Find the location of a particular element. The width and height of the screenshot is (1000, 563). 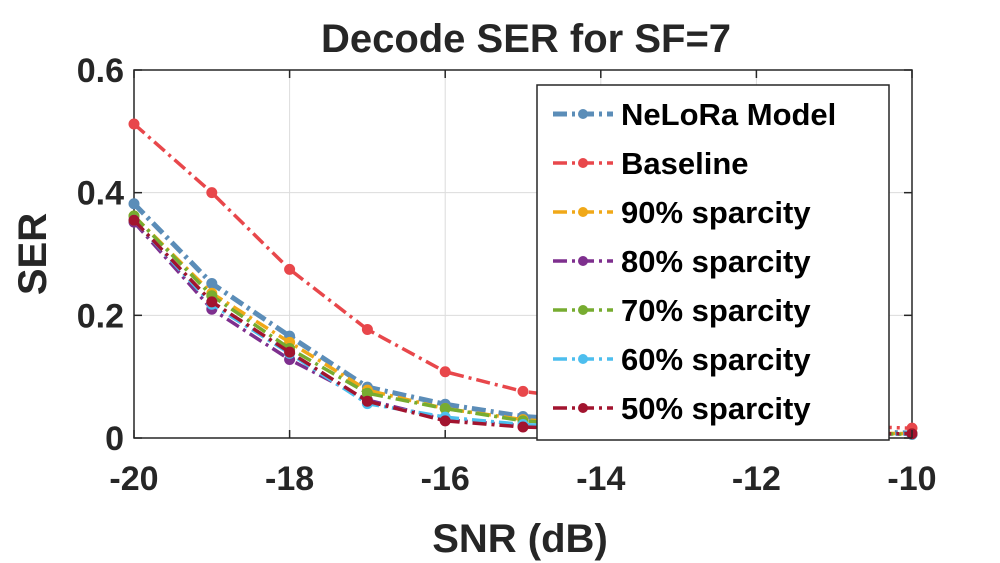

x-axis-label: SNR (dB) is located at coordinates (520, 539).